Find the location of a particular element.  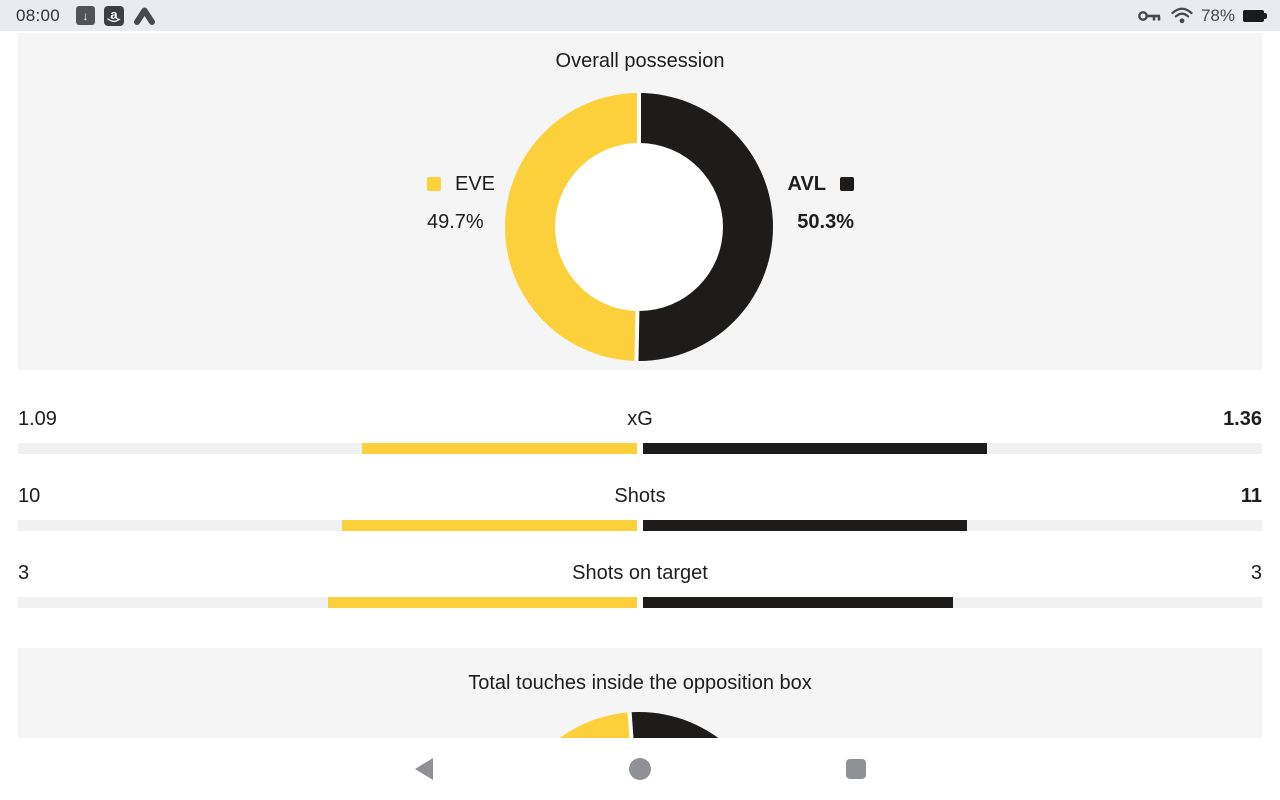

battery-percent: 78% is located at coordinates (1217, 15).